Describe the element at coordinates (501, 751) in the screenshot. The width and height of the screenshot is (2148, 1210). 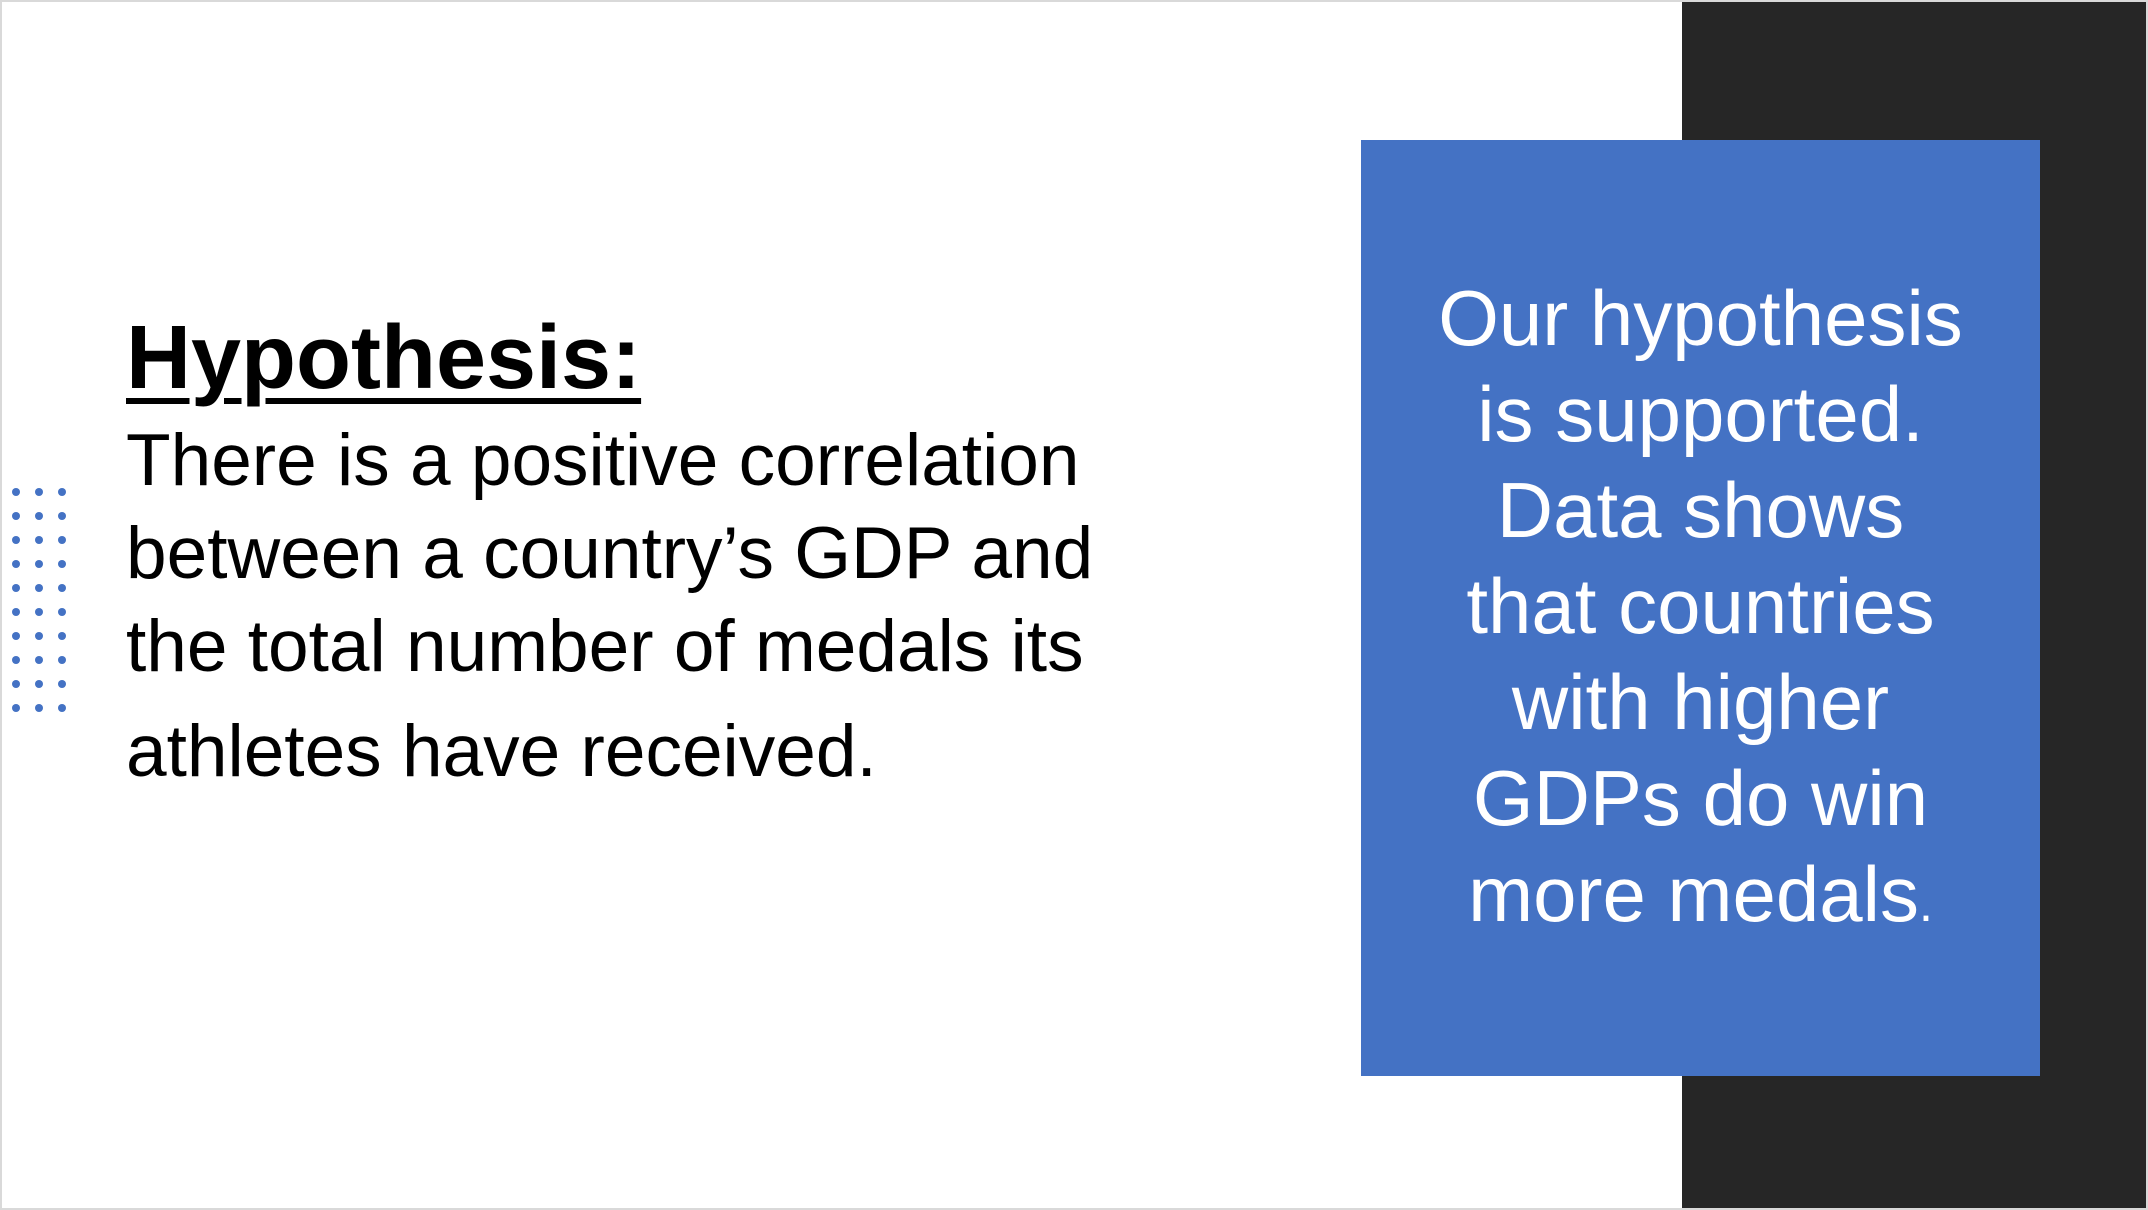
I see `hypothesis-line: athletes have received.` at that location.